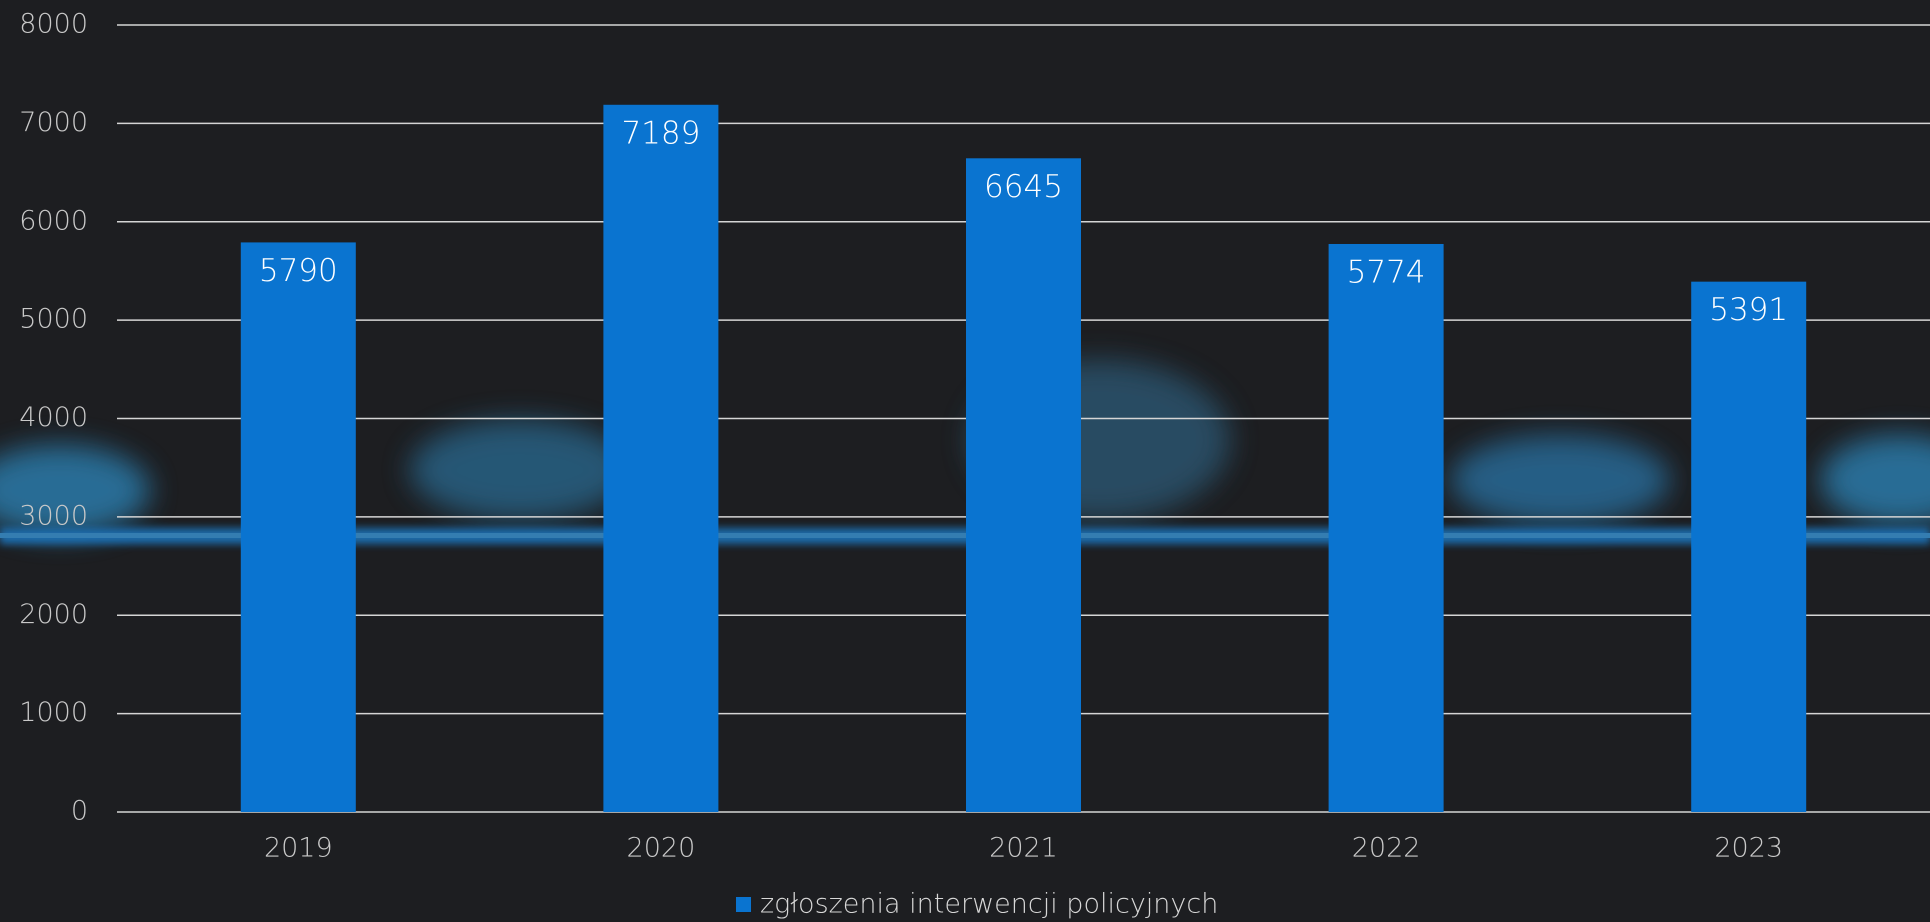 The width and height of the screenshot is (1930, 922). What do you see at coordinates (1023, 848) in the screenshot?
I see `x-tick-label: 2021` at bounding box center [1023, 848].